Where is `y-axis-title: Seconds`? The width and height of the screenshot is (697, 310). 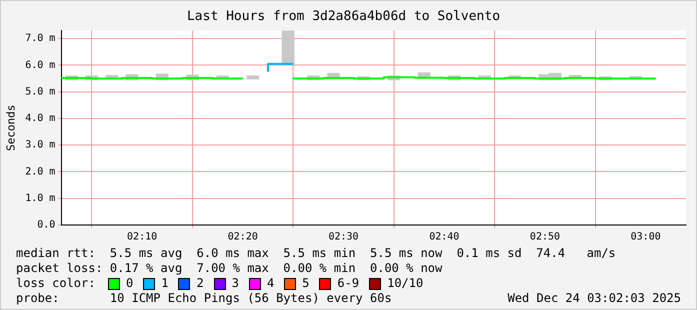 y-axis-title: Seconds is located at coordinates (11, 127).